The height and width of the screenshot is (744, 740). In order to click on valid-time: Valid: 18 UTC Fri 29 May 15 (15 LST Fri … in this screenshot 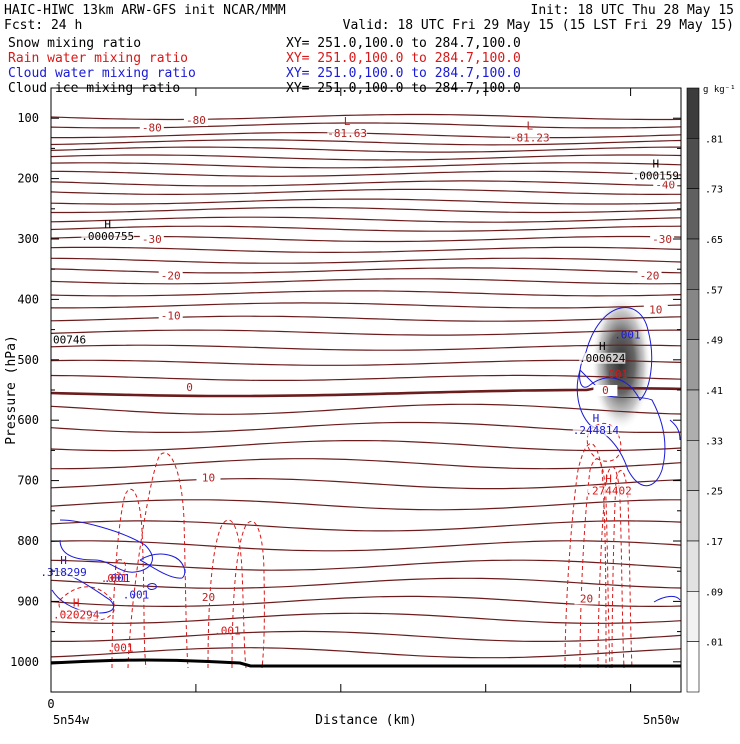, I will do `click(538, 25)`.